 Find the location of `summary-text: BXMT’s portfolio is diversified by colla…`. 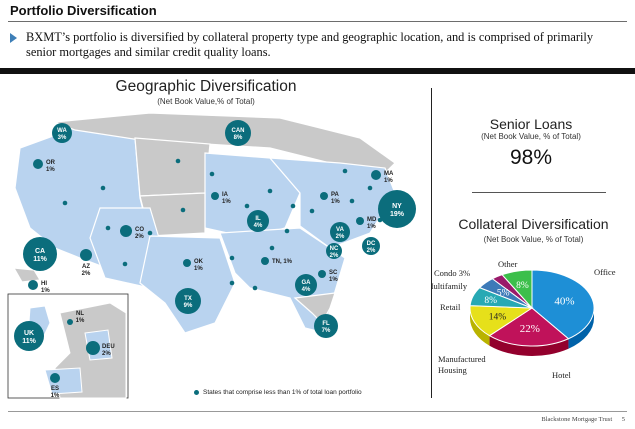

summary-text: BXMT’s portfolio is diversified by colla… is located at coordinates (310, 44).